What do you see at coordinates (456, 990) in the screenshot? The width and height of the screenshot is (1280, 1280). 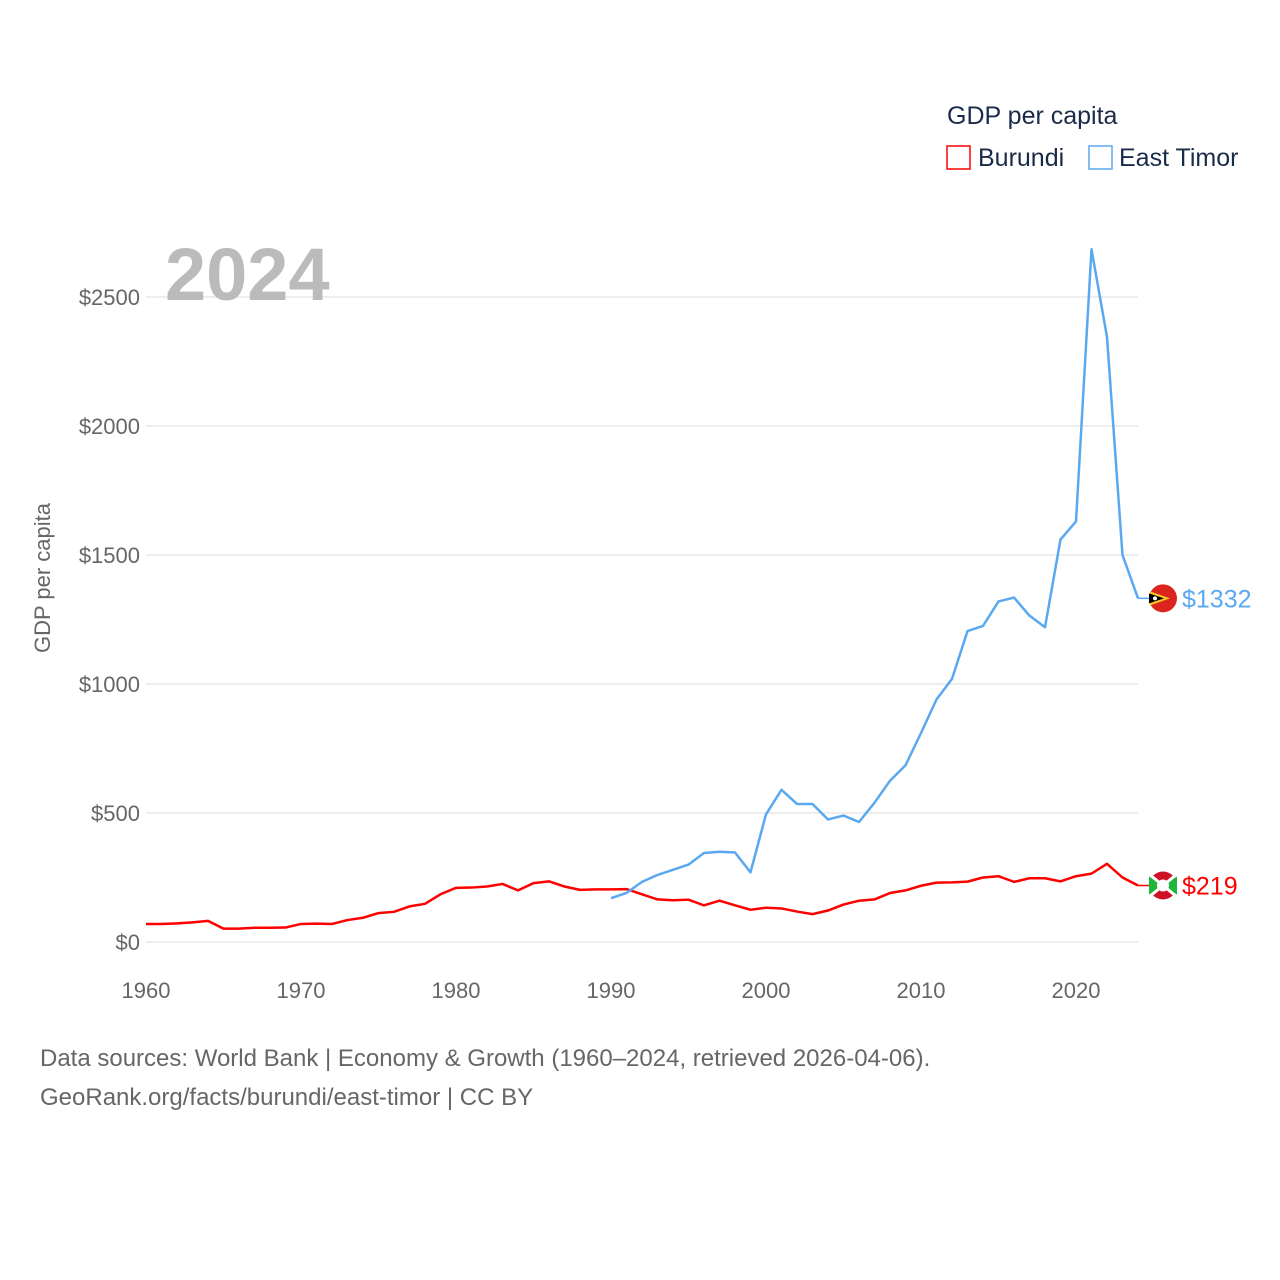 I see `x-tick-label: 1980` at bounding box center [456, 990].